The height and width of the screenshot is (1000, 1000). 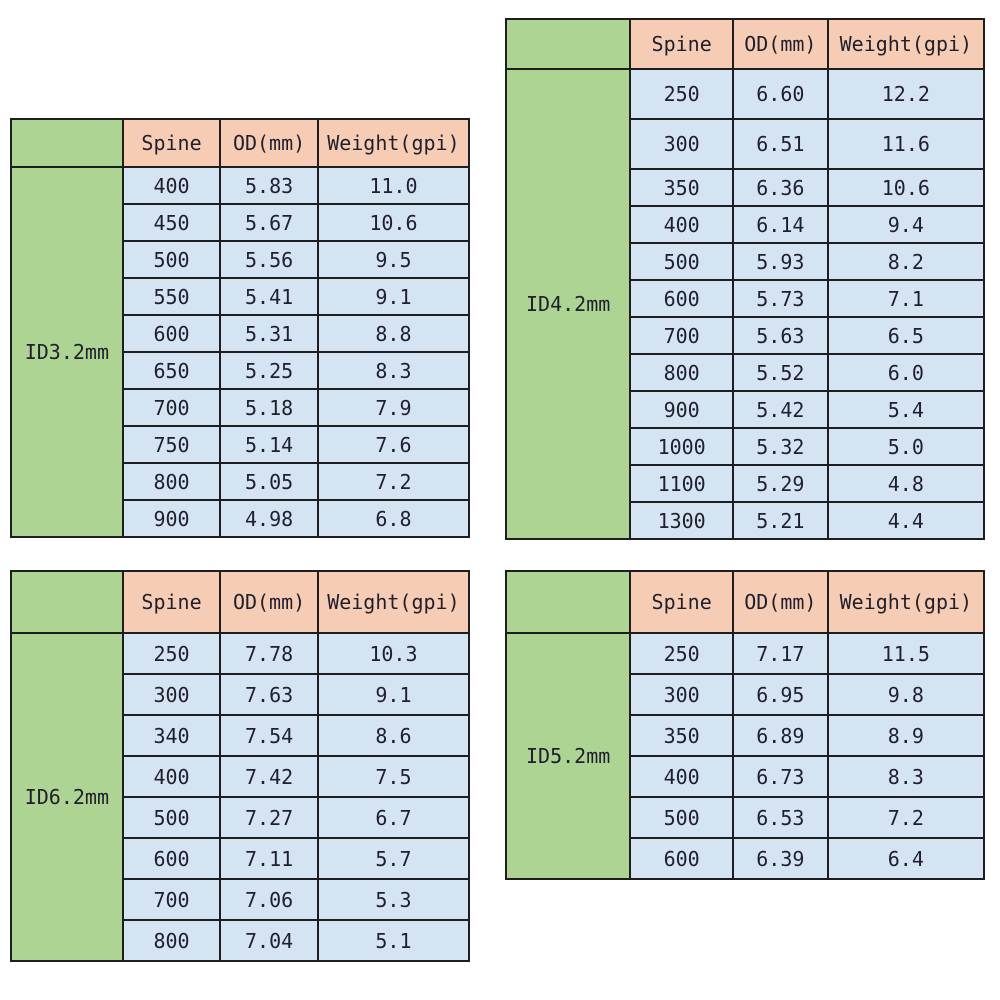 I want to click on table-row: 500 5.56 9.5, so click(x=241, y=259).